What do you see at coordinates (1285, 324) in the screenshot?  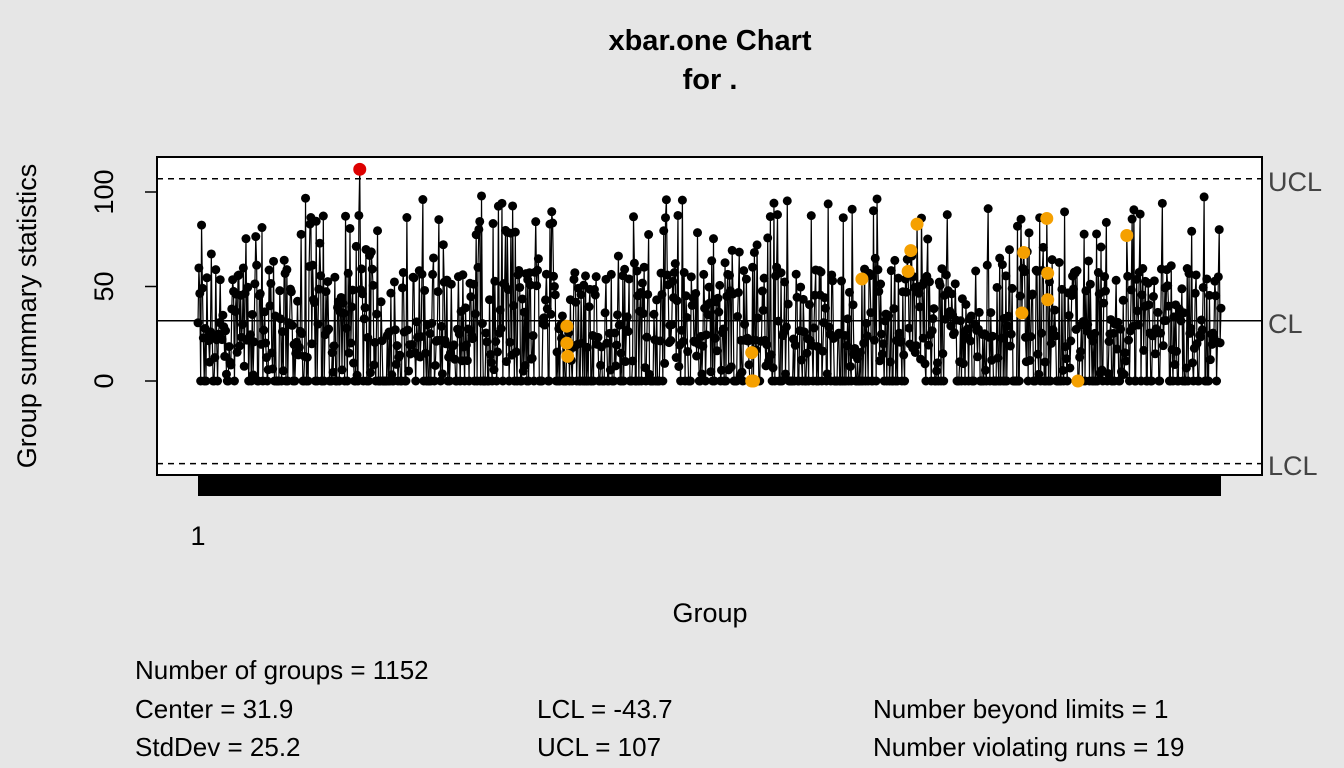 I see `cl-label: CL` at bounding box center [1285, 324].